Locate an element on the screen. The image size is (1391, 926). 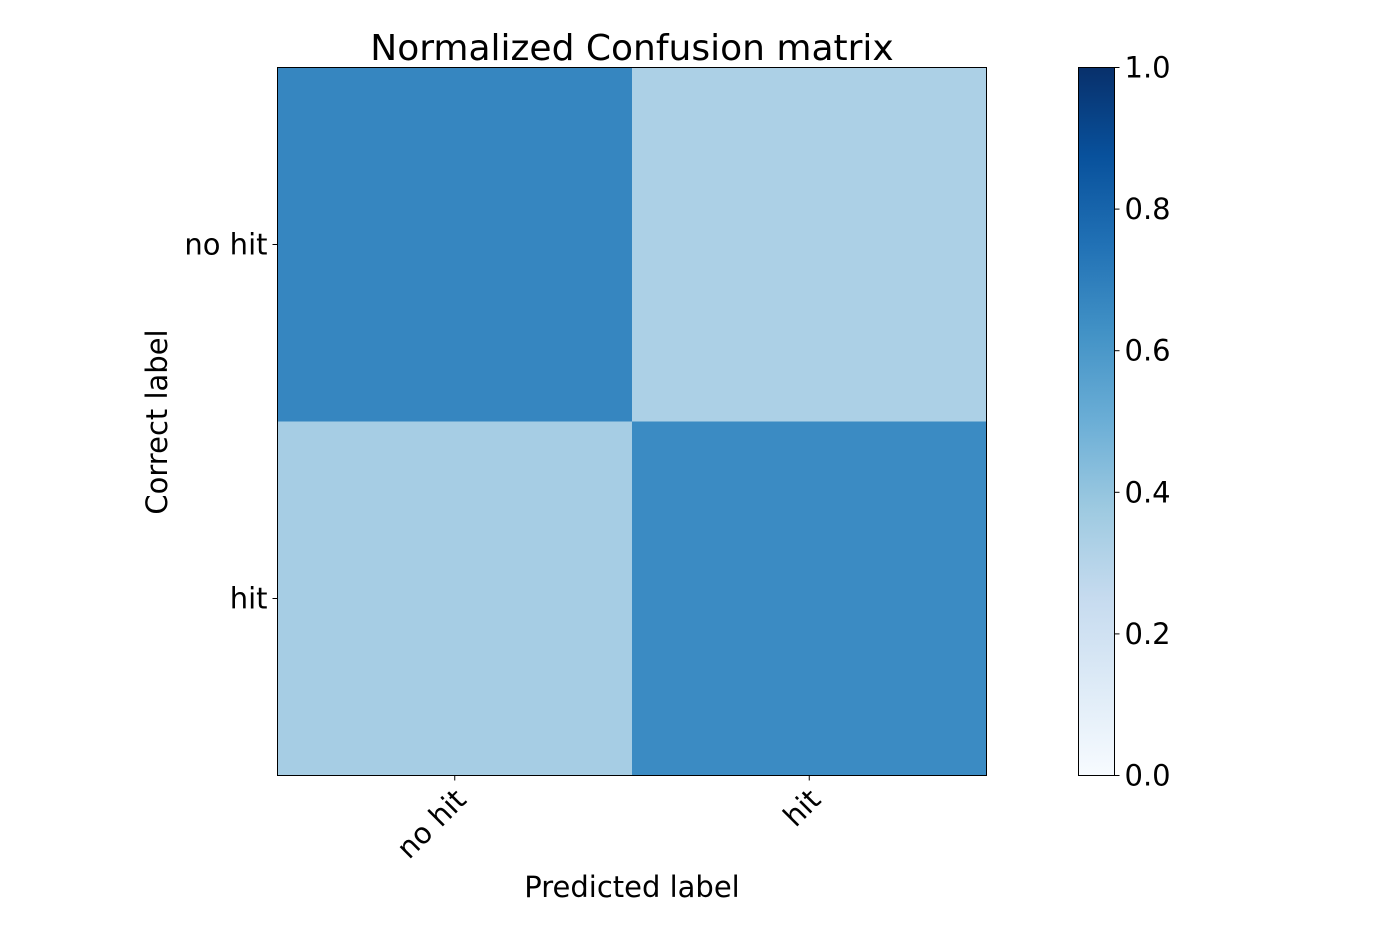
colorbar-tick-label: 1.0 is located at coordinates (1148, 68).